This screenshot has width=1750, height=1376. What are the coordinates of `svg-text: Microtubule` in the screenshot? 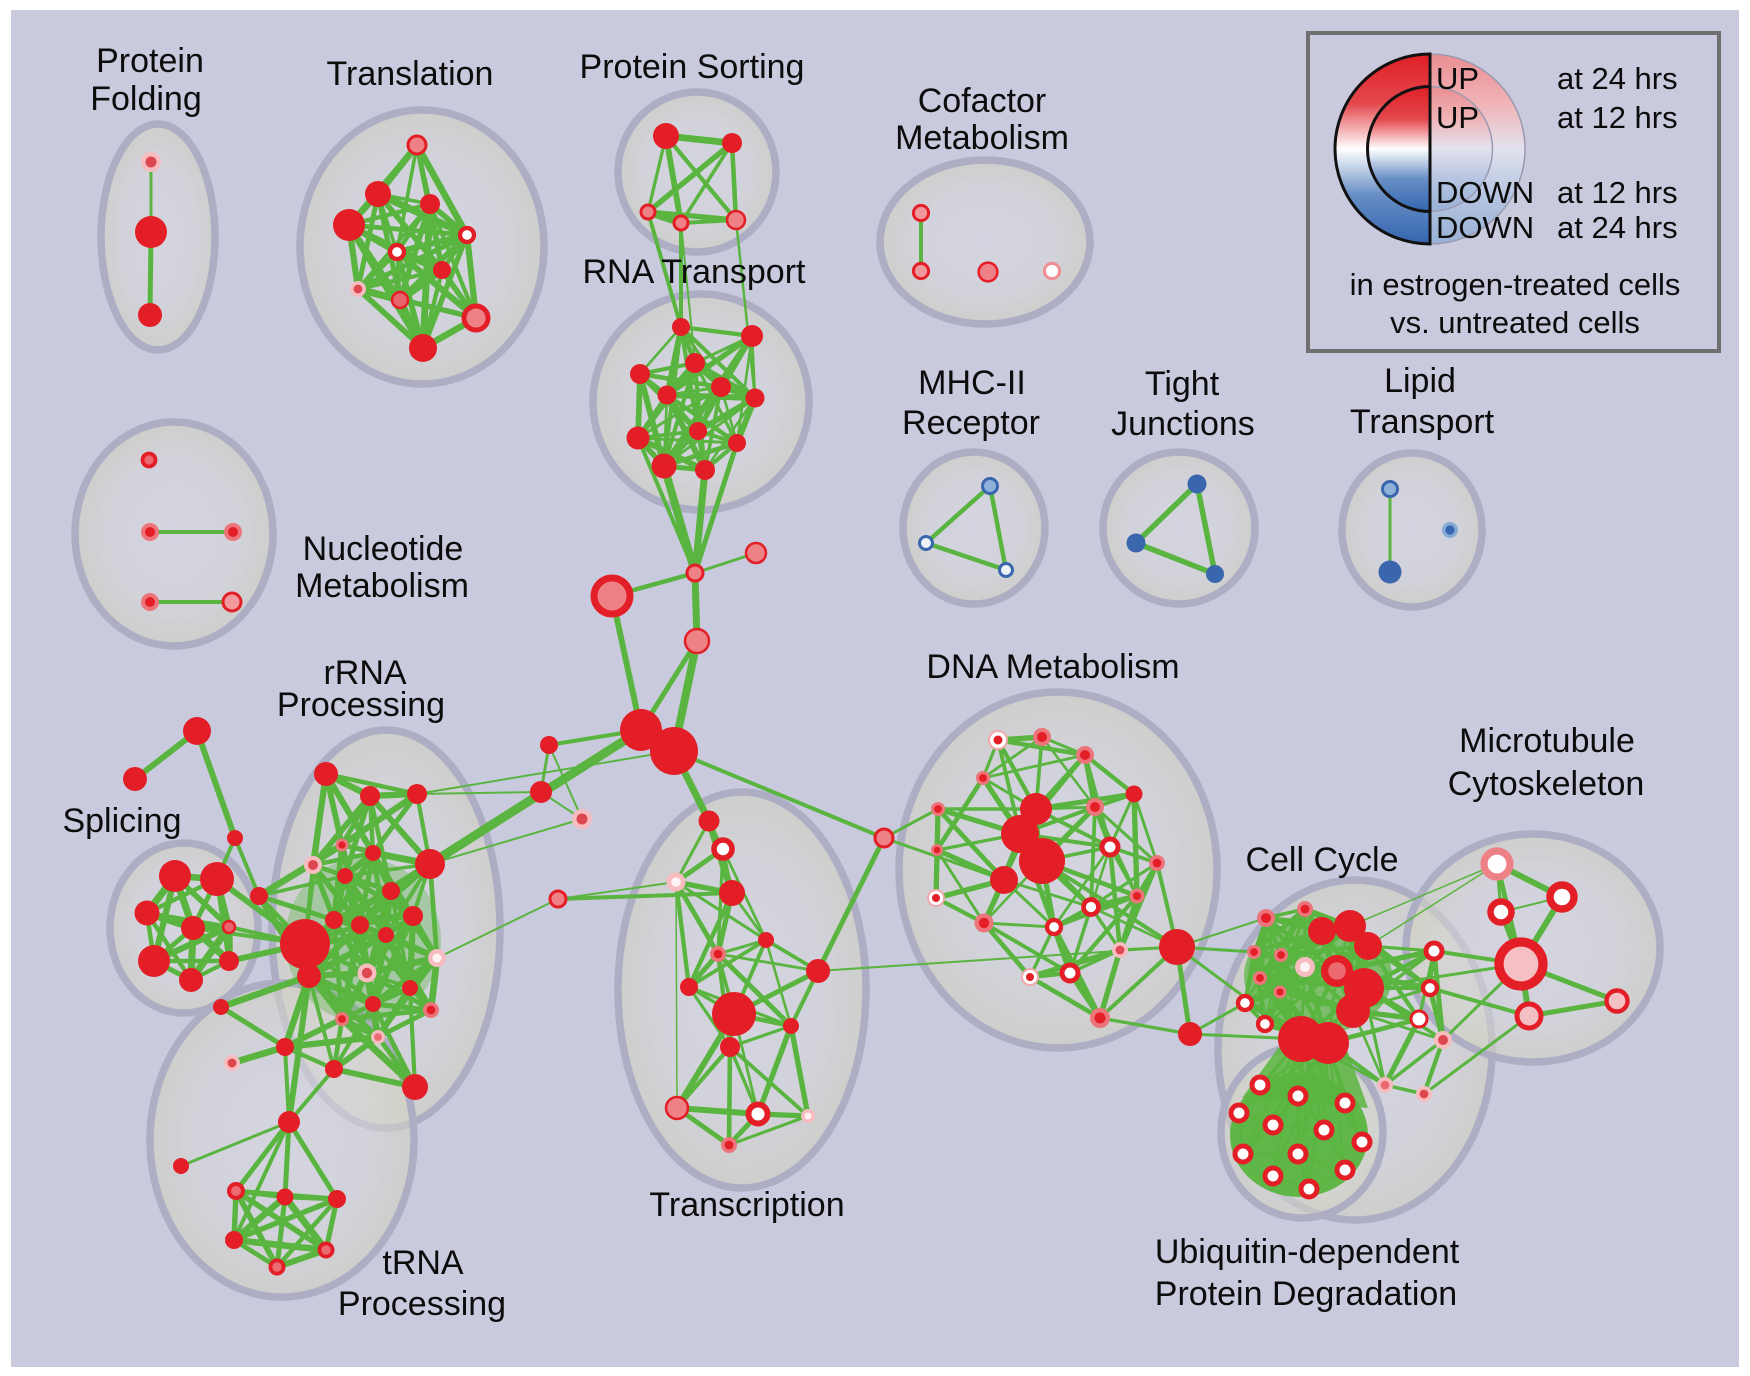 It's located at (1547, 741).